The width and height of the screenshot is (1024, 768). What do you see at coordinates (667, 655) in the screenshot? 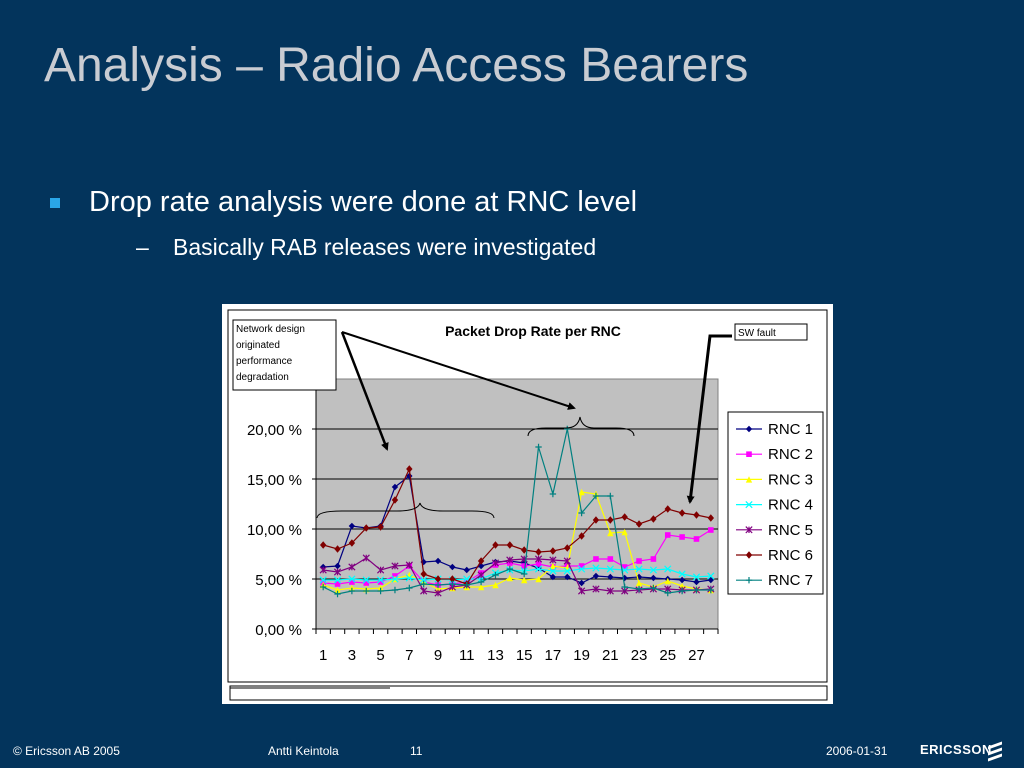
I see `x-tick-label: 25` at bounding box center [667, 655].